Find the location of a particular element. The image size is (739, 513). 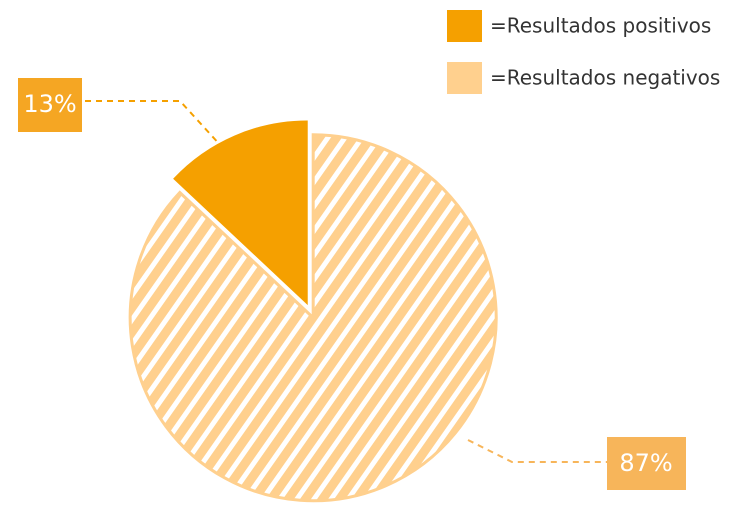

legend-label: =Resultados positivos is located at coordinates (600, 26).